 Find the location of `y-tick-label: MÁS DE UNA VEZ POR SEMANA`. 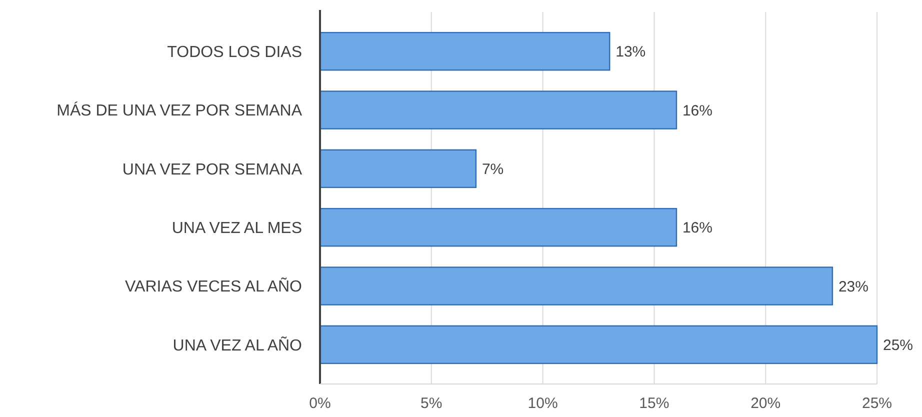

y-tick-label: MÁS DE UNA VEZ POR SEMANA is located at coordinates (179, 111).